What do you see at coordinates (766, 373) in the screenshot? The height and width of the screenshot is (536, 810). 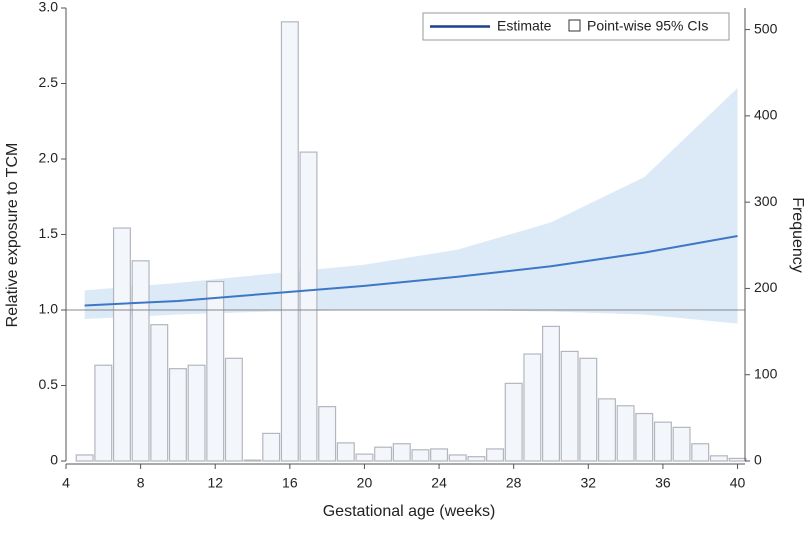 I see `y2-tick-label: 100` at bounding box center [766, 373].